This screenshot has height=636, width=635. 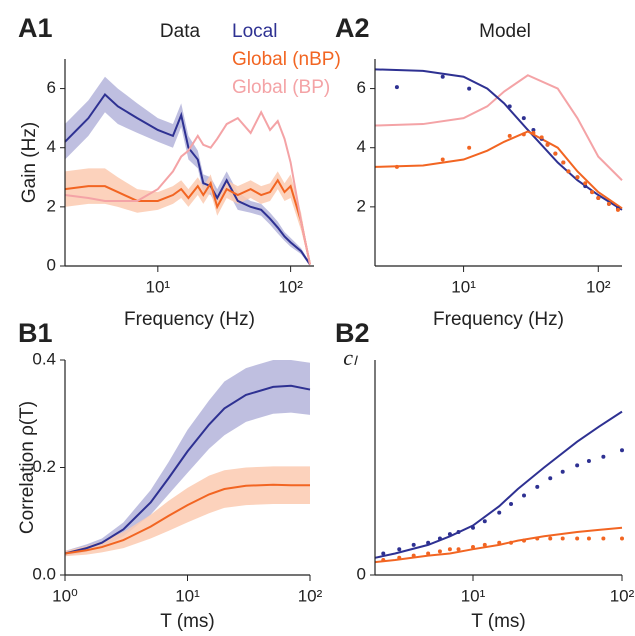 What do you see at coordinates (35, 333) in the screenshot?
I see `panel-label: B1` at bounding box center [35, 333].